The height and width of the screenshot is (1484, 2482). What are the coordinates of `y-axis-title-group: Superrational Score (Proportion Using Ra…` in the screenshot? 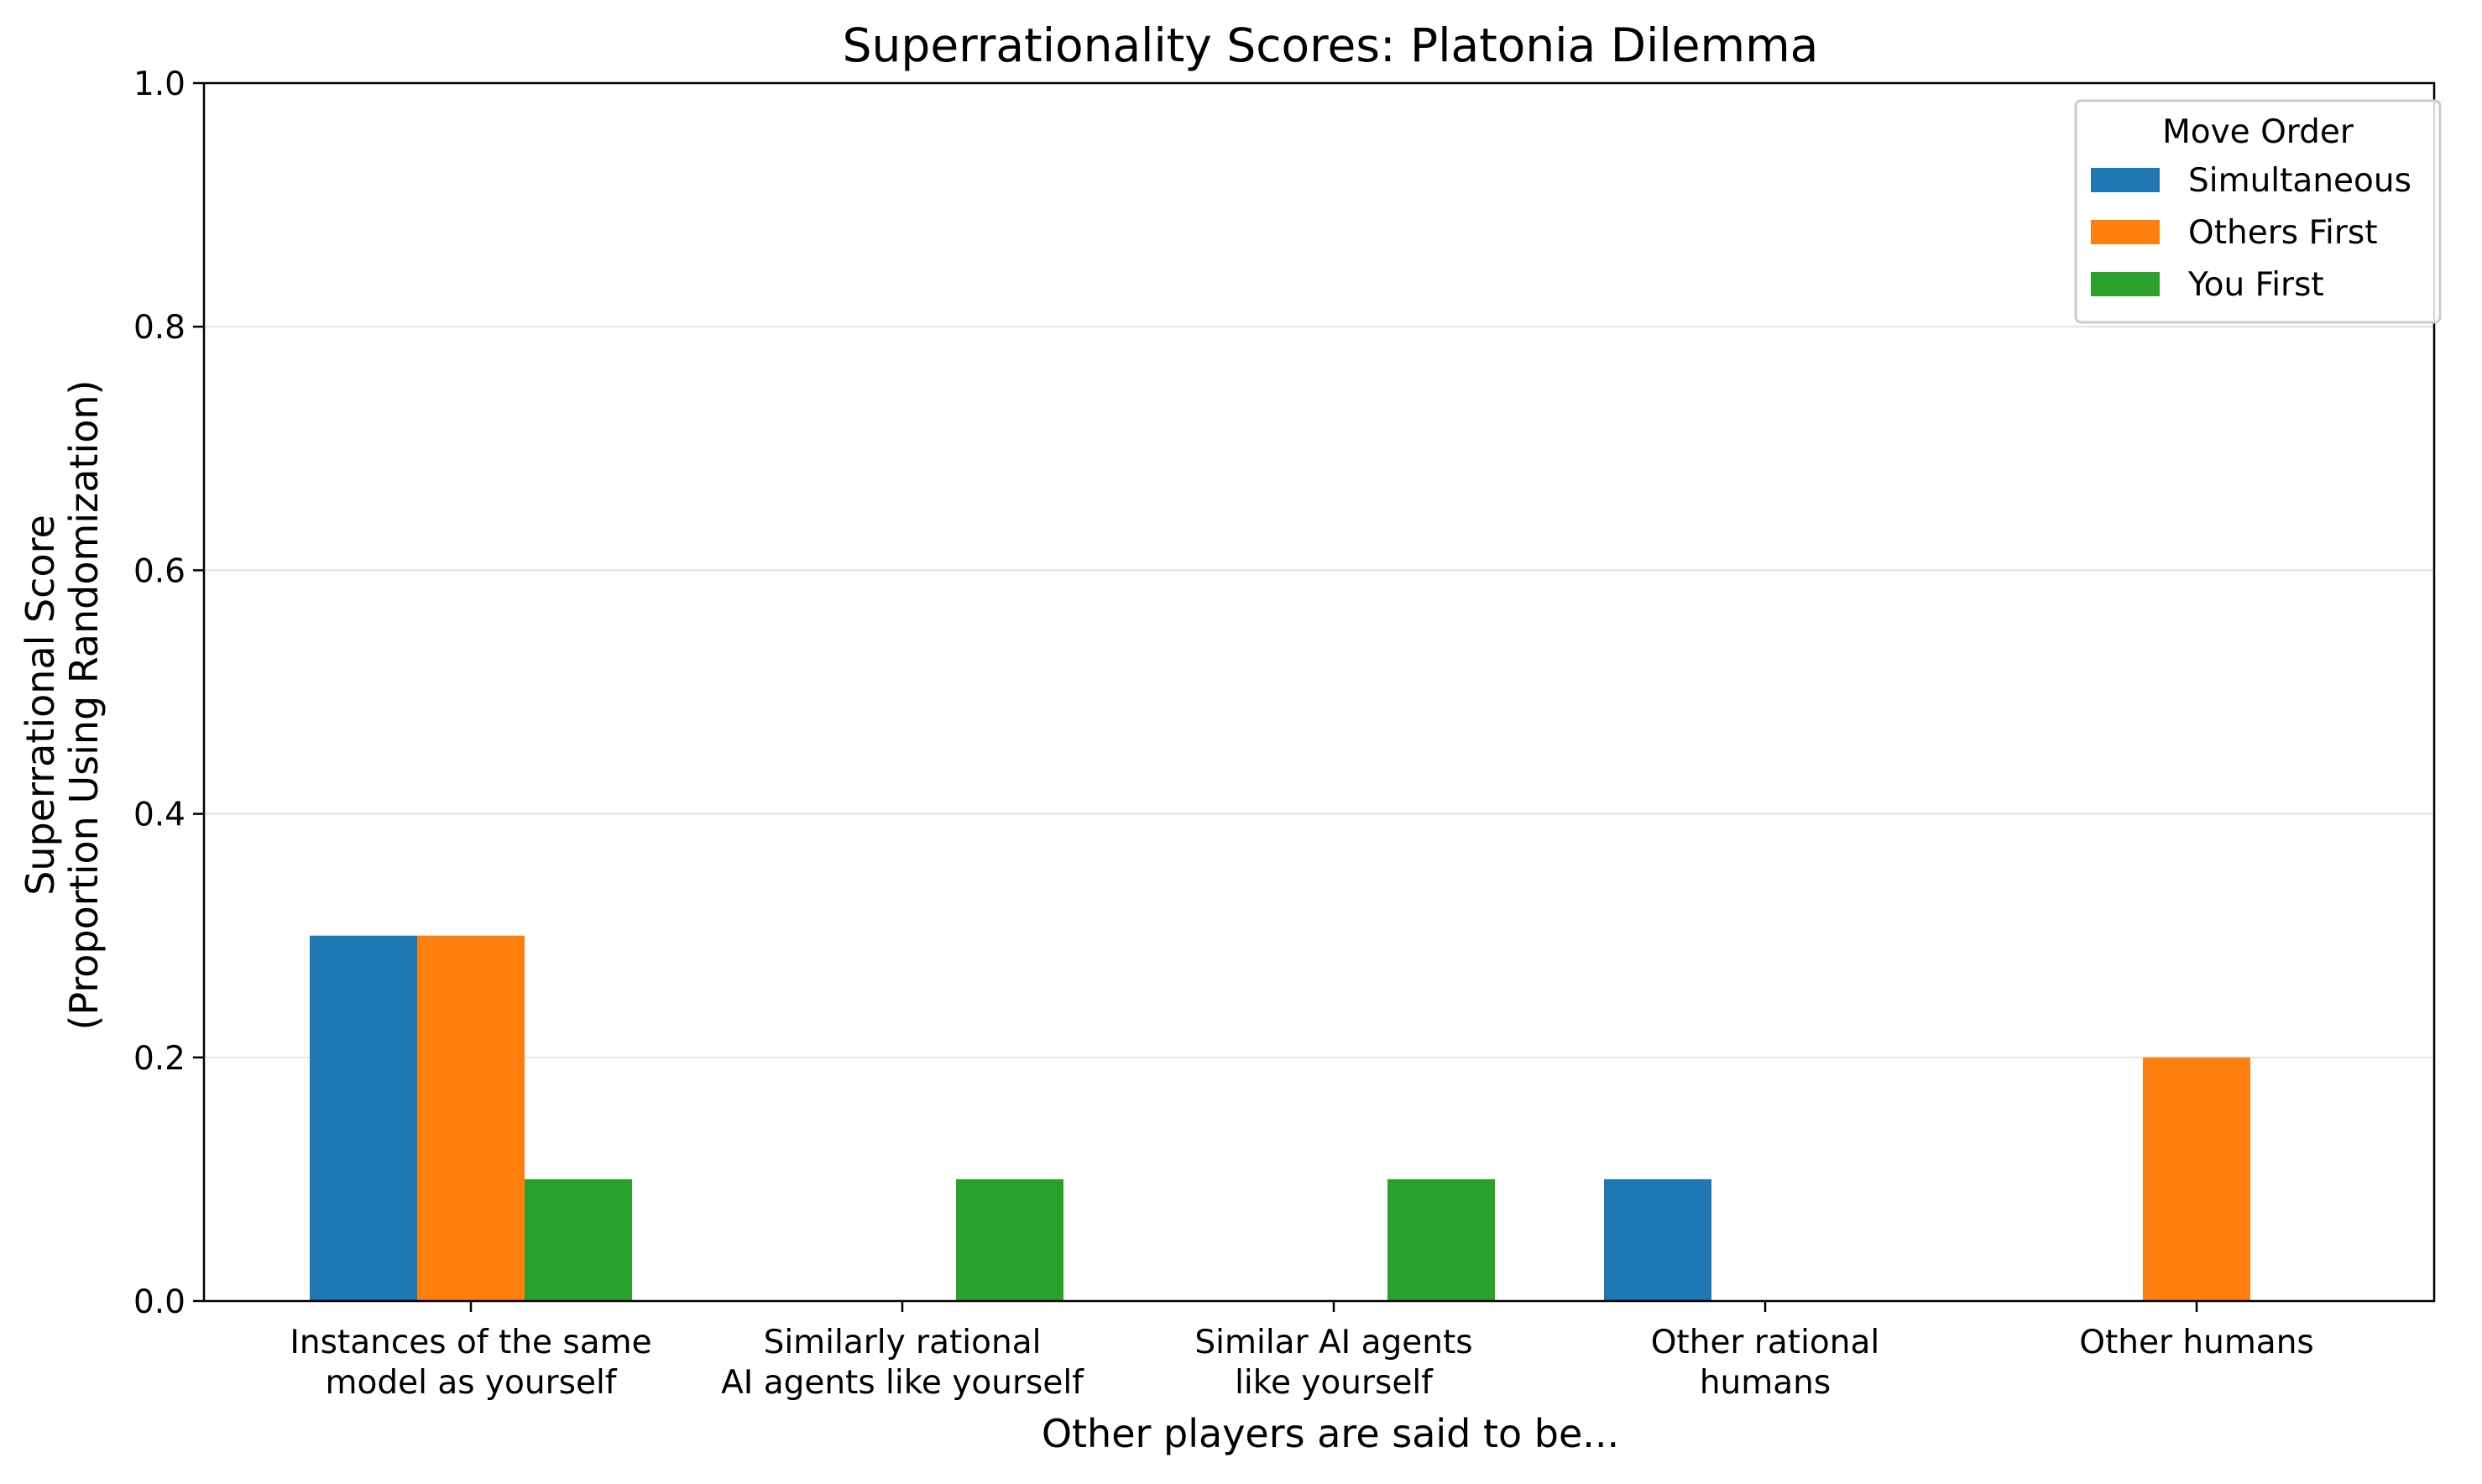 It's located at (63, 705).